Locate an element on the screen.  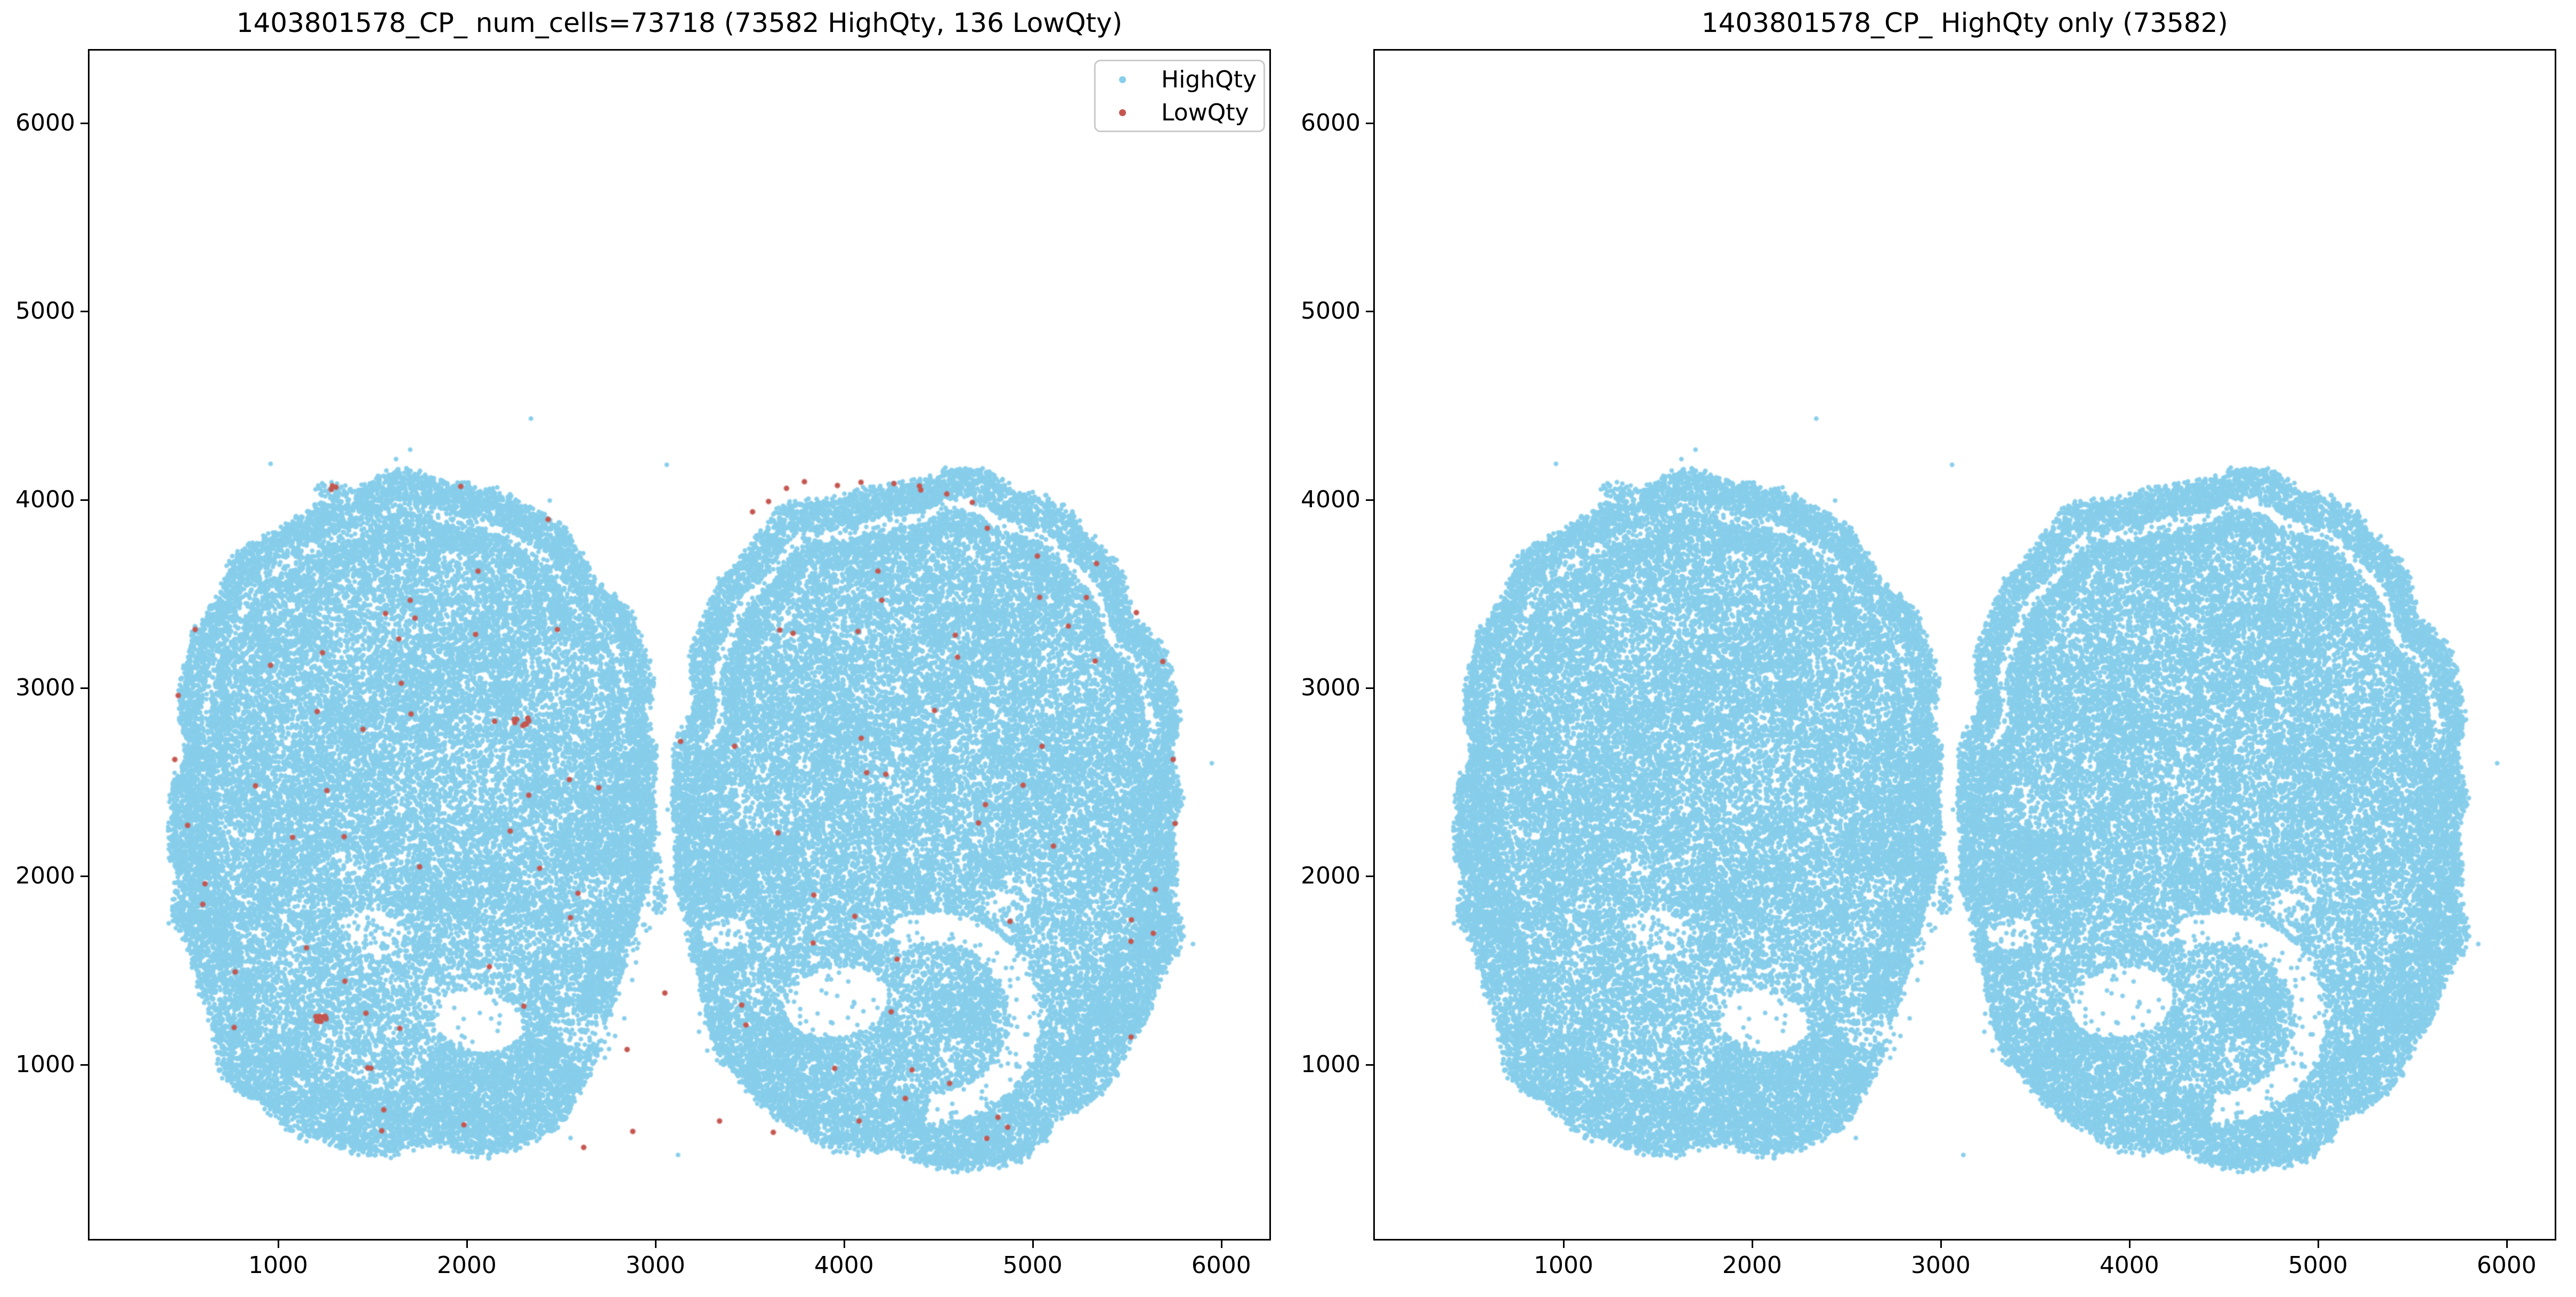
legend-label-lowqty: LowQty is located at coordinates (1205, 112).